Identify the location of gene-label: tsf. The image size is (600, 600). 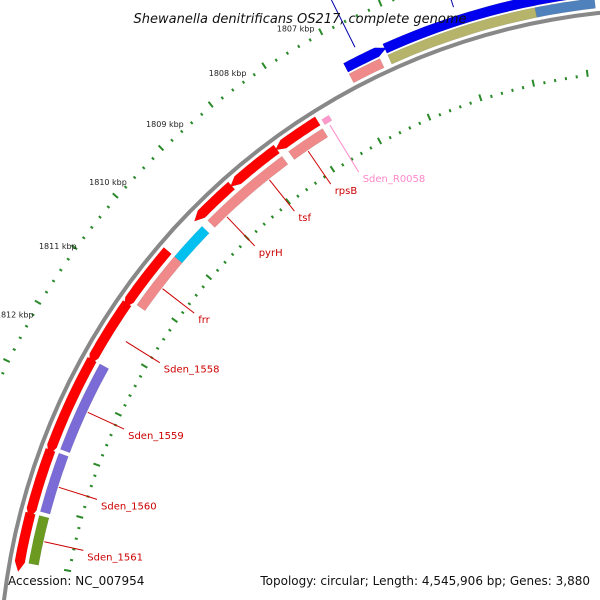
(304, 218).